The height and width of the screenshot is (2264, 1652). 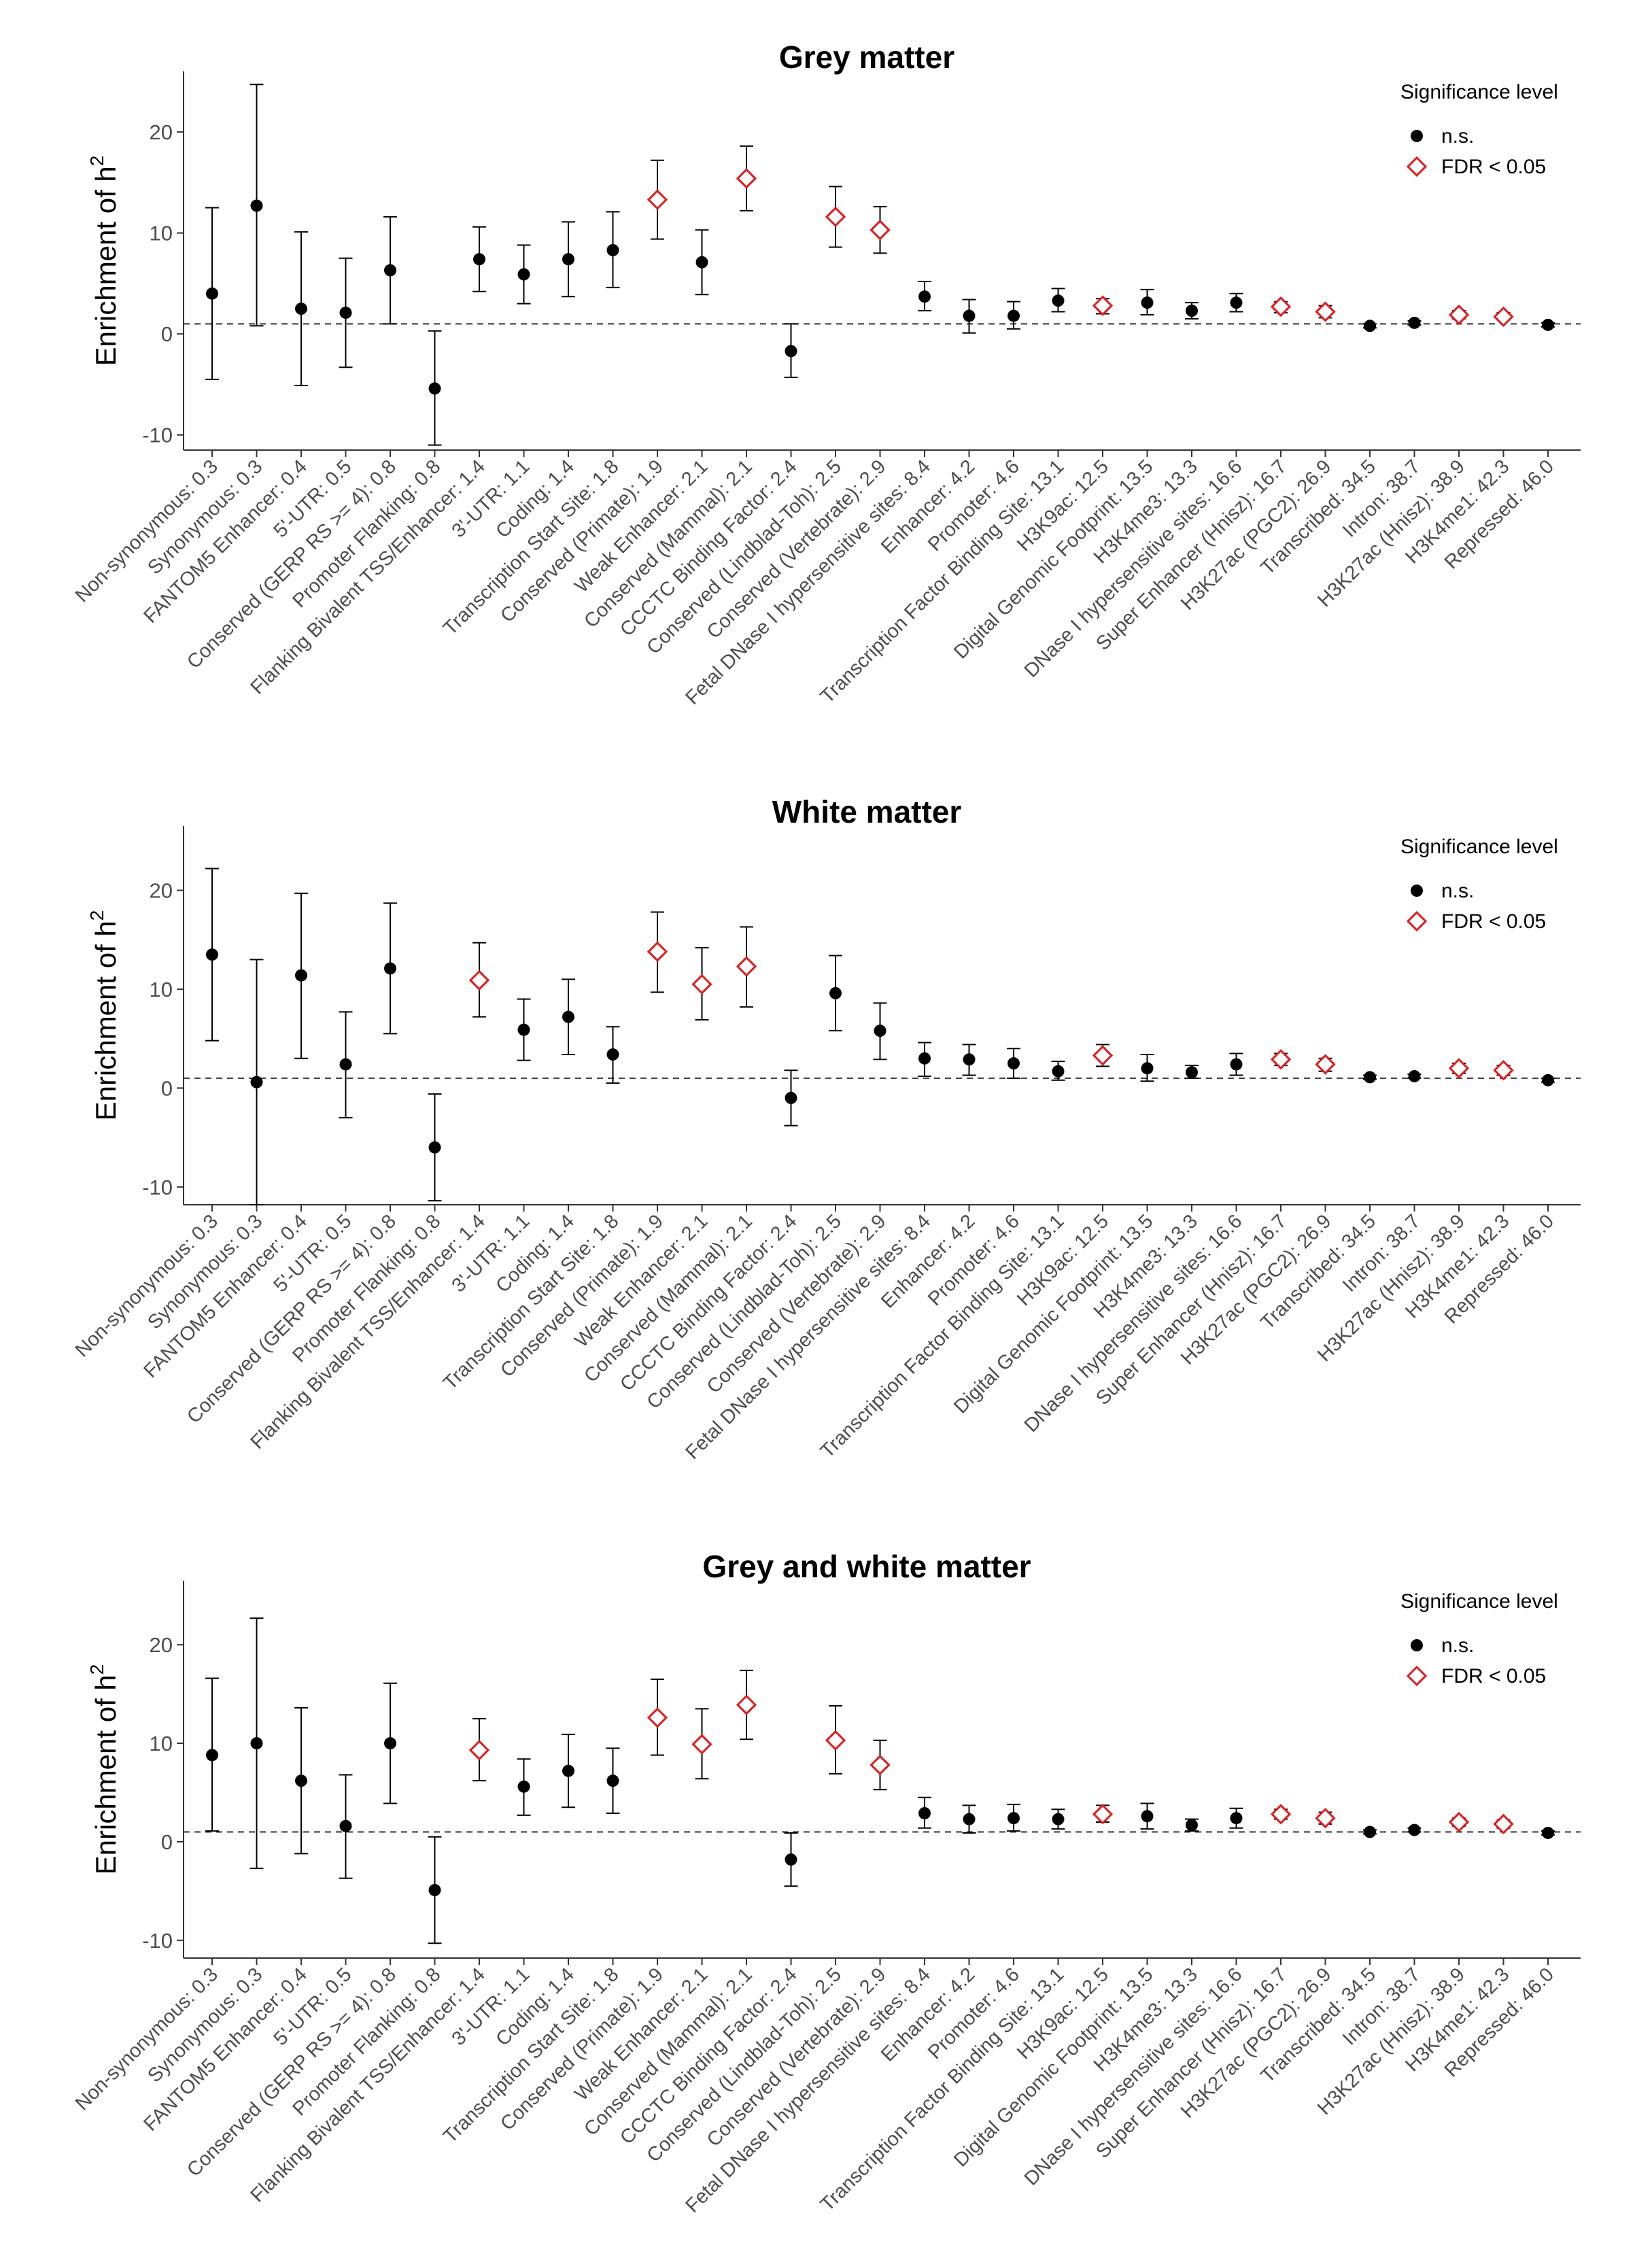 I want to click on chart-title: Grey matter, so click(x=866, y=57).